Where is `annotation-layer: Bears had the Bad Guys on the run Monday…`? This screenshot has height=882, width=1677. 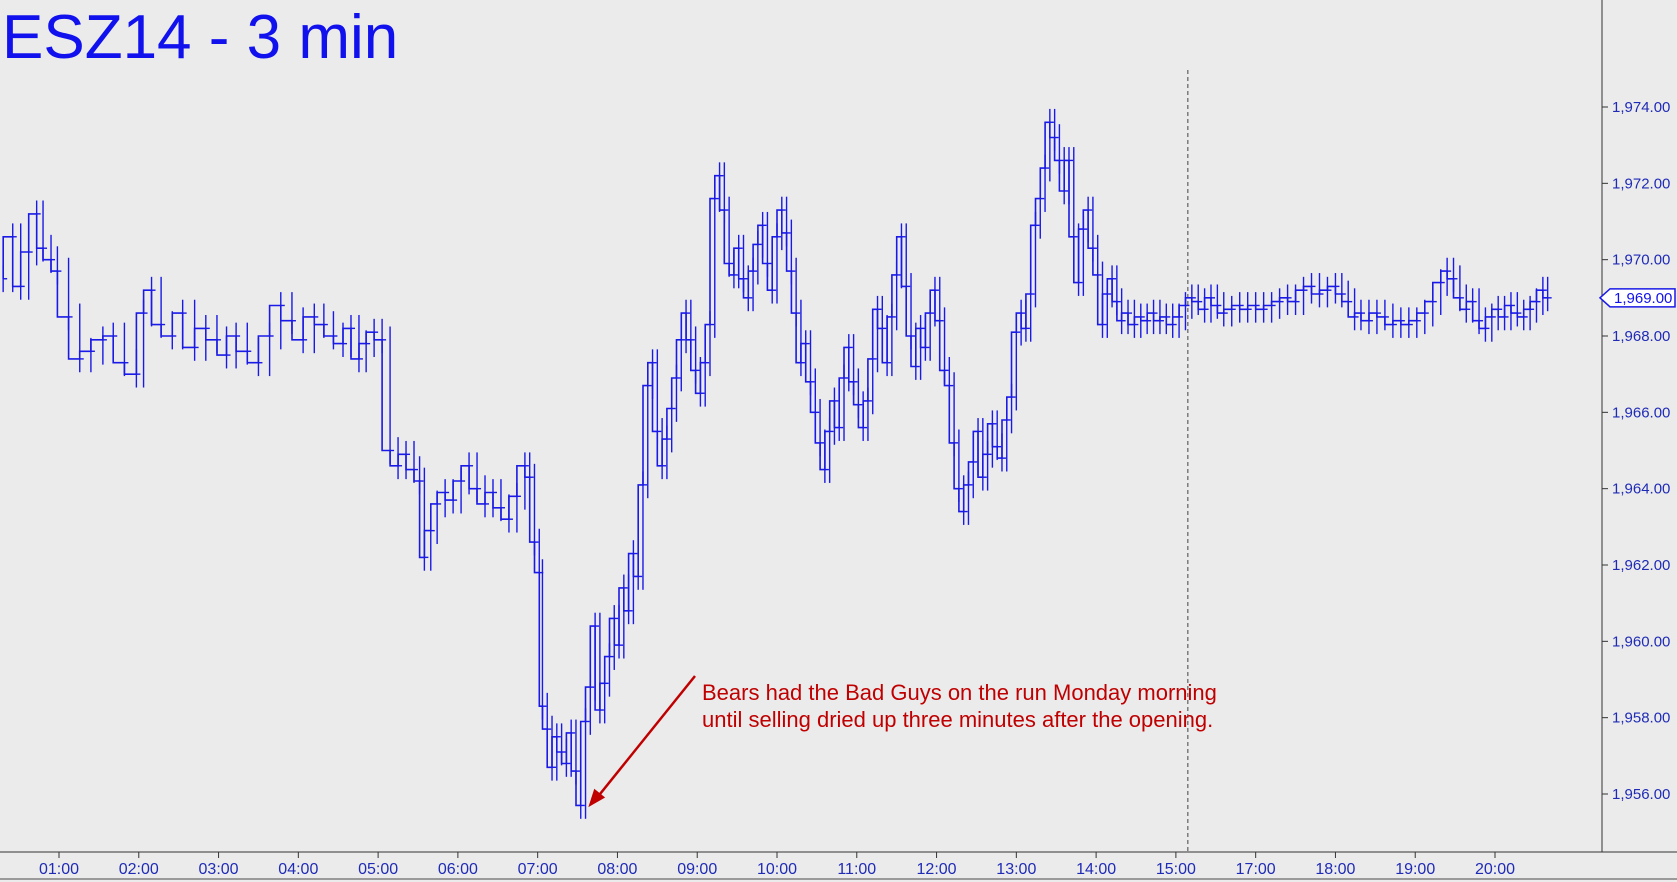
annotation-layer: Bears had the Bad Guys on the run Monday… is located at coordinates (902, 741).